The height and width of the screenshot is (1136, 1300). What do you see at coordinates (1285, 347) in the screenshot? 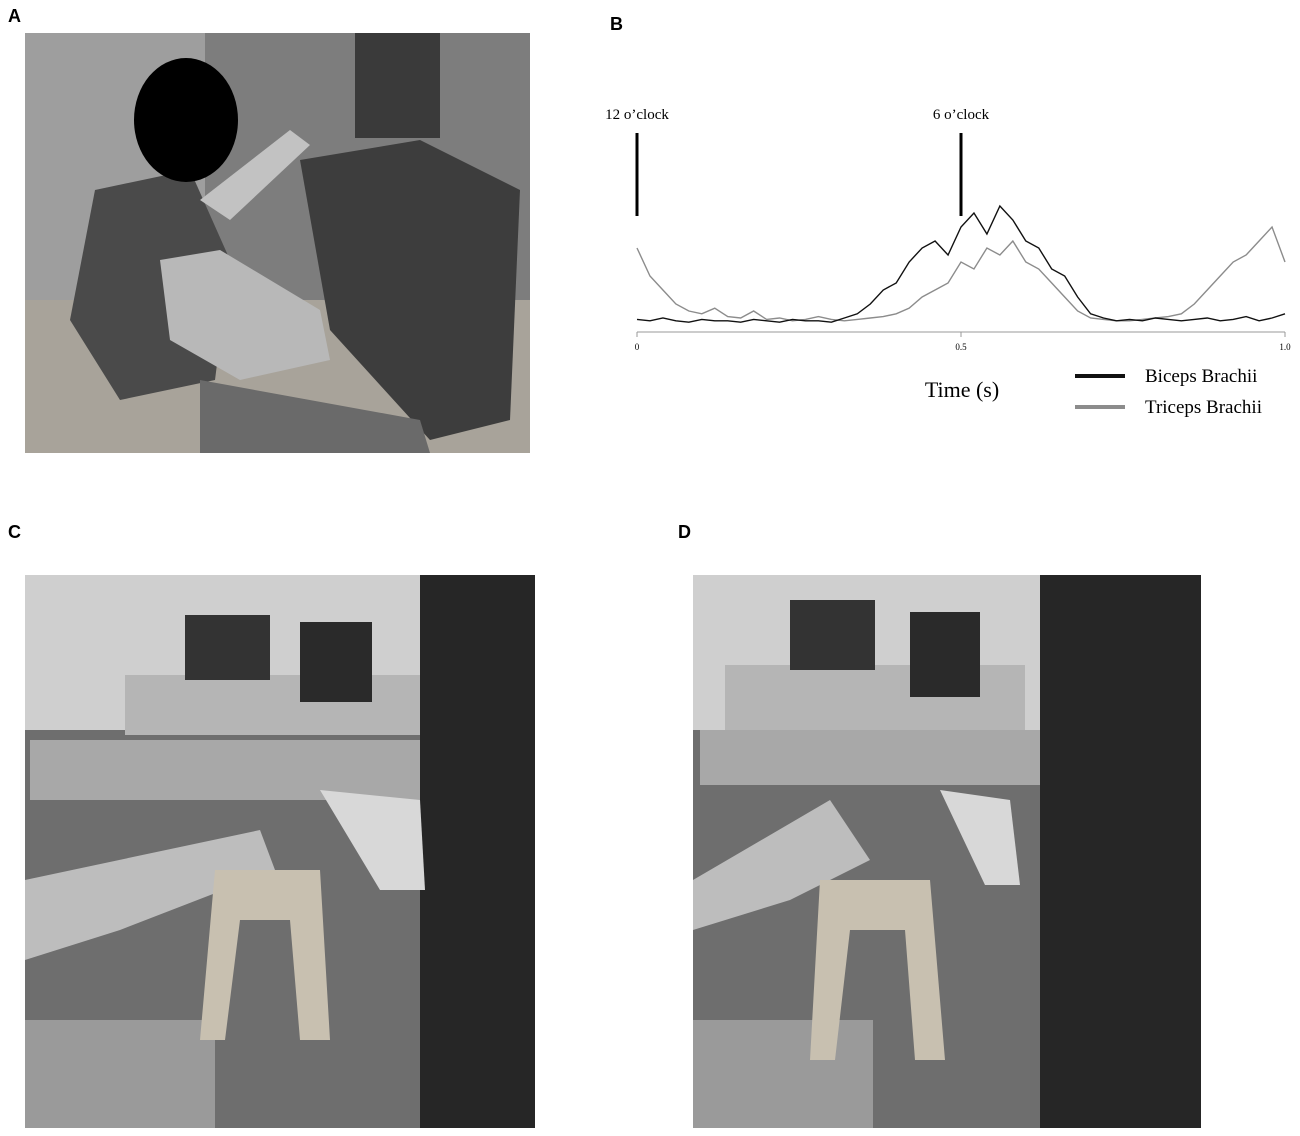
I see `x-tick-label: 1.0` at bounding box center [1285, 347].